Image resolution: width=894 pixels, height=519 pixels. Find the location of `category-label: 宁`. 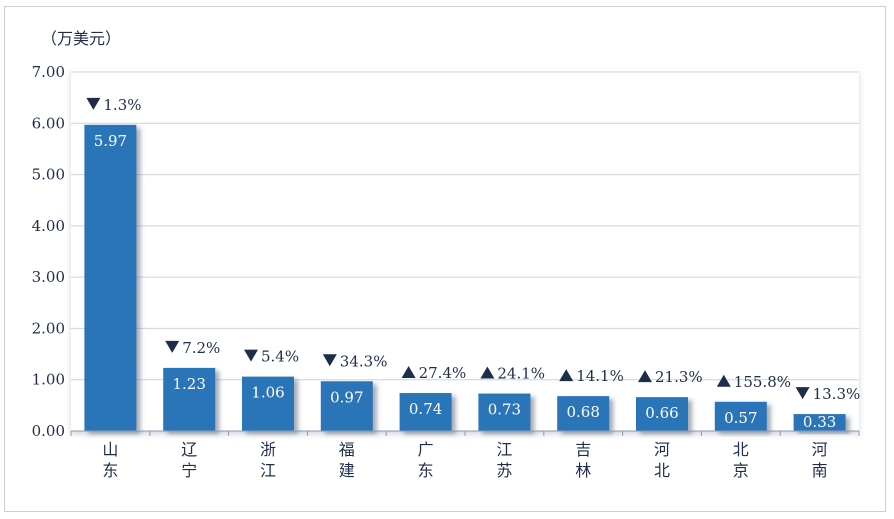

category-label: 宁 is located at coordinates (189, 470).